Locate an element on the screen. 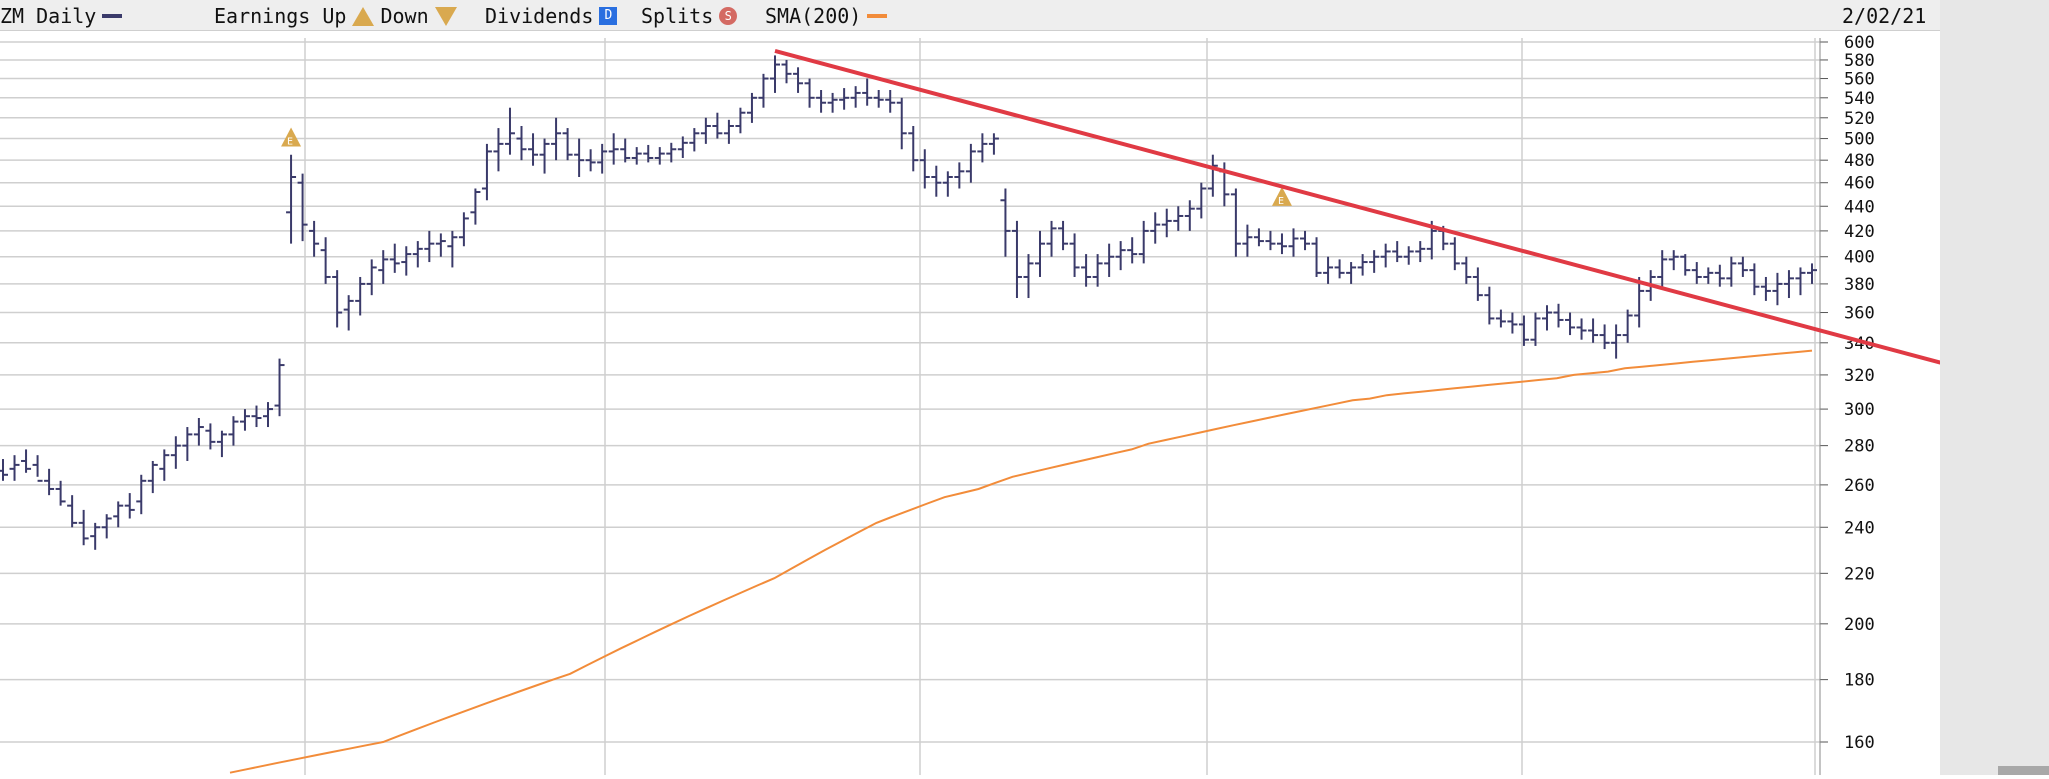 The height and width of the screenshot is (779, 2049). chart-date: 2/02/21 is located at coordinates (1884, 16).